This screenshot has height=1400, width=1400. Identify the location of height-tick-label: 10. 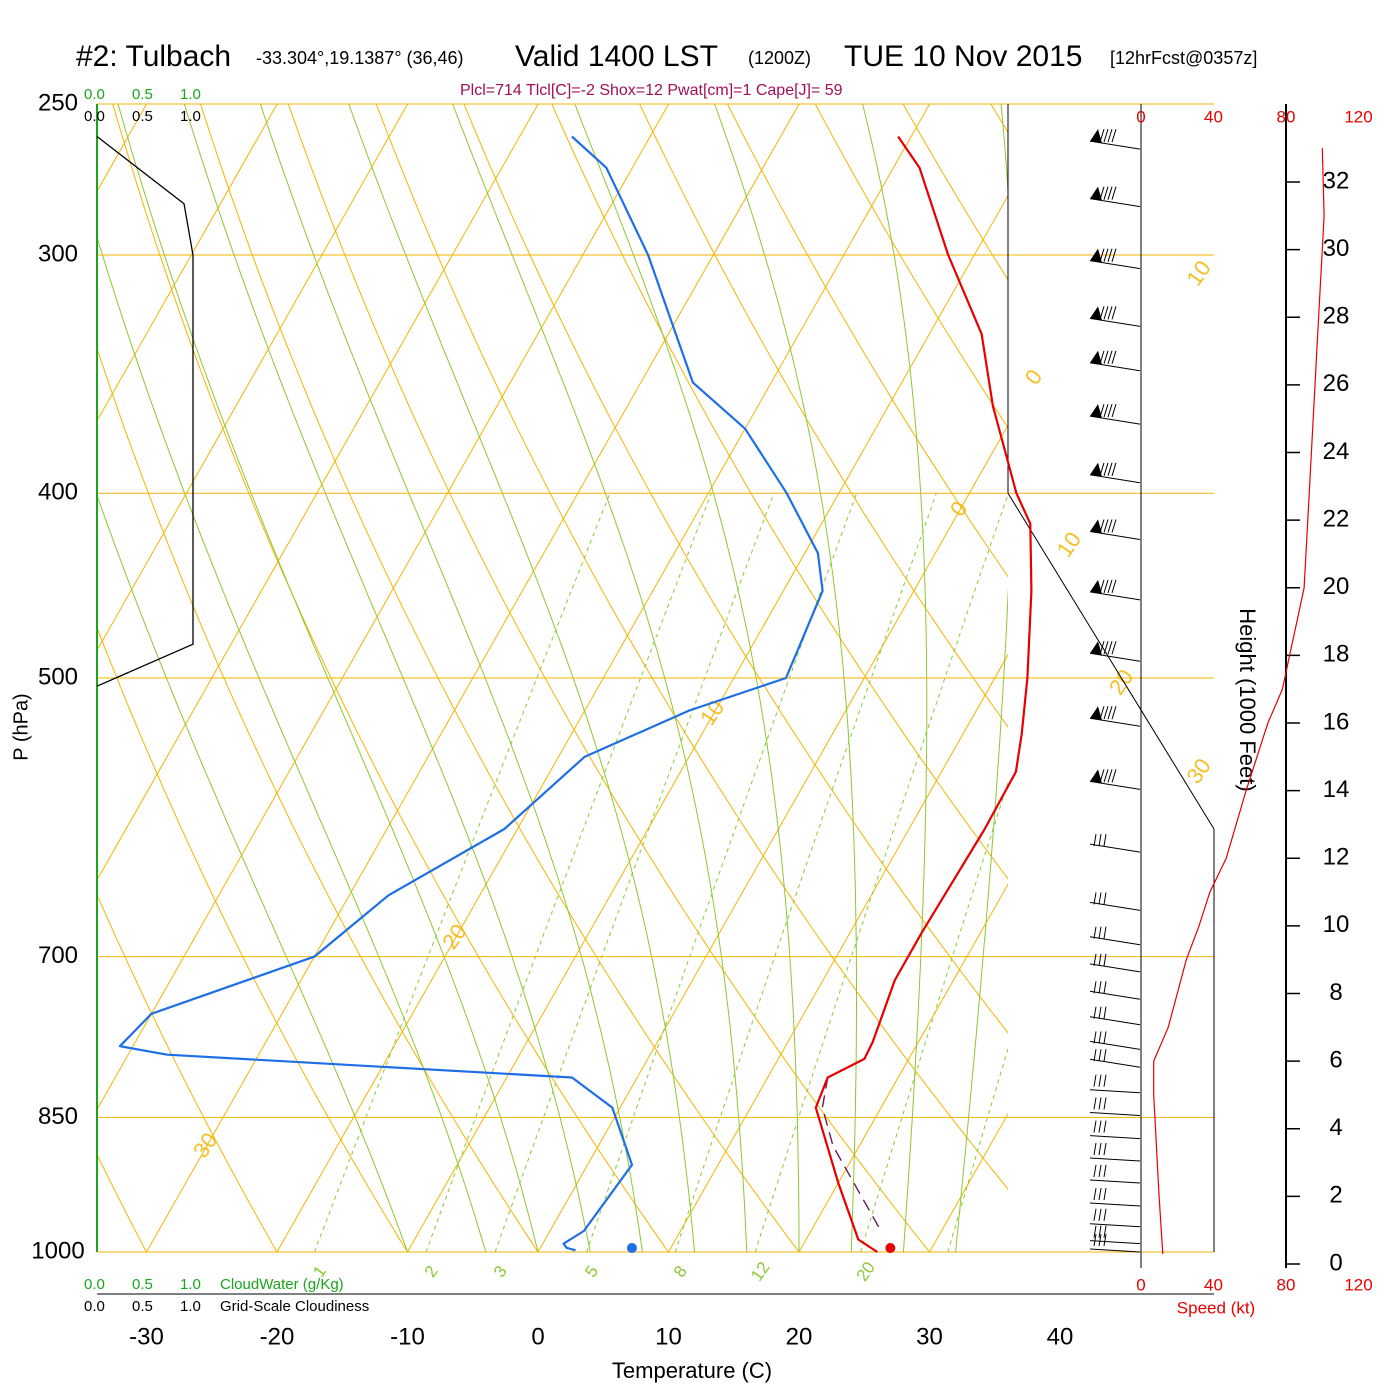
(1336, 924).